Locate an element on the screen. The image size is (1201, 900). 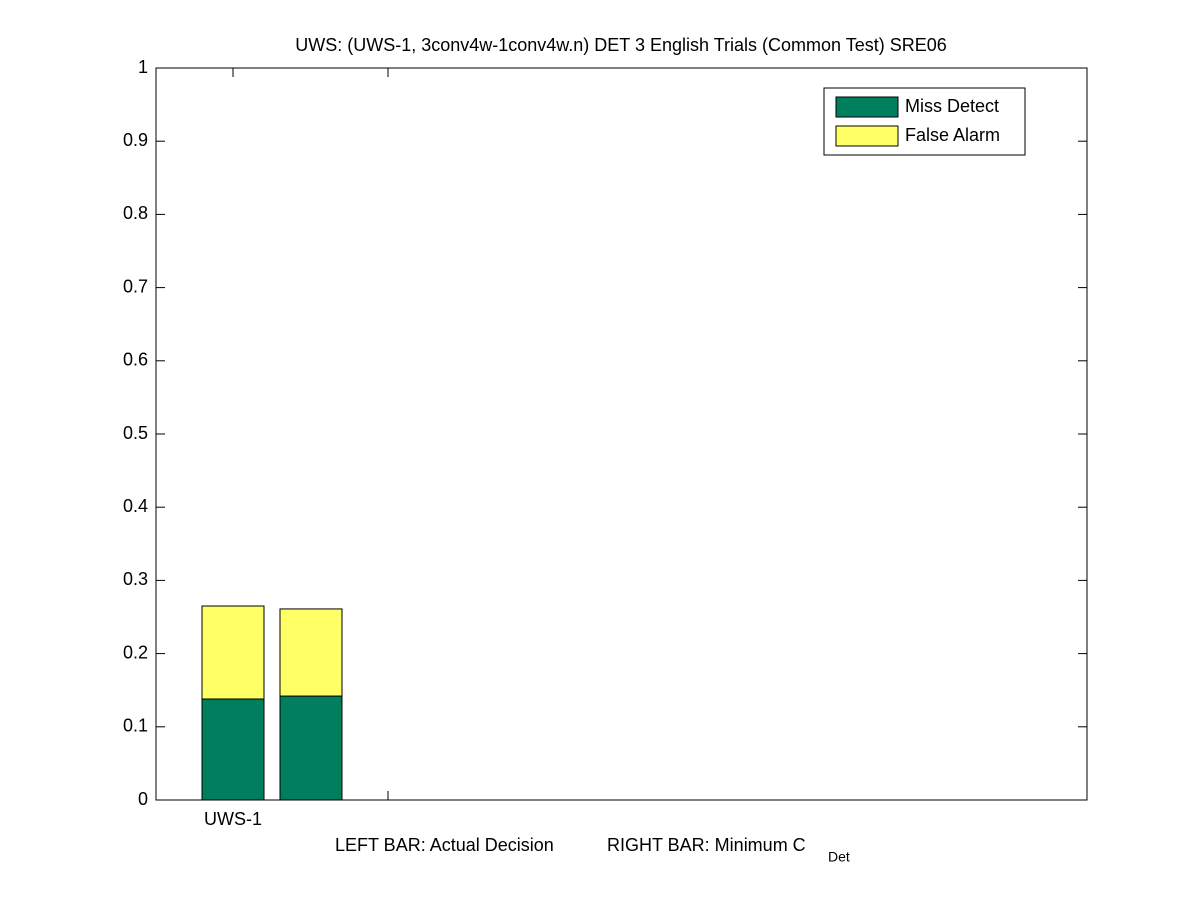
y-tick-label: 0.1 is located at coordinates (135, 726).